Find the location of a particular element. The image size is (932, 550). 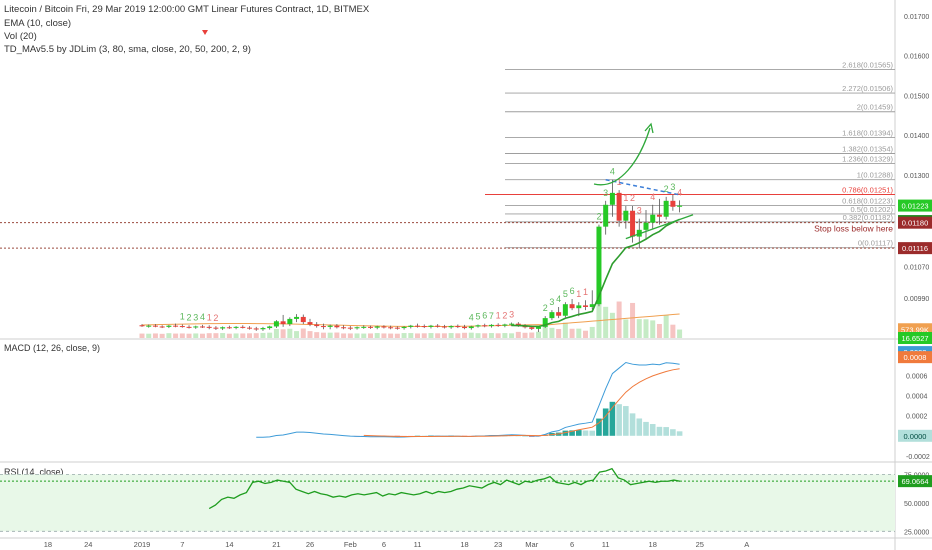

x-tick-label: A is located at coordinates (746, 544).